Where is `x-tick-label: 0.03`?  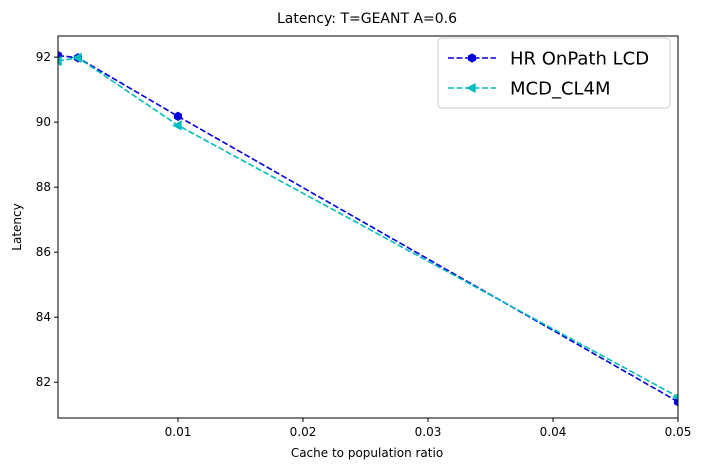
x-tick-label: 0.03 is located at coordinates (428, 432).